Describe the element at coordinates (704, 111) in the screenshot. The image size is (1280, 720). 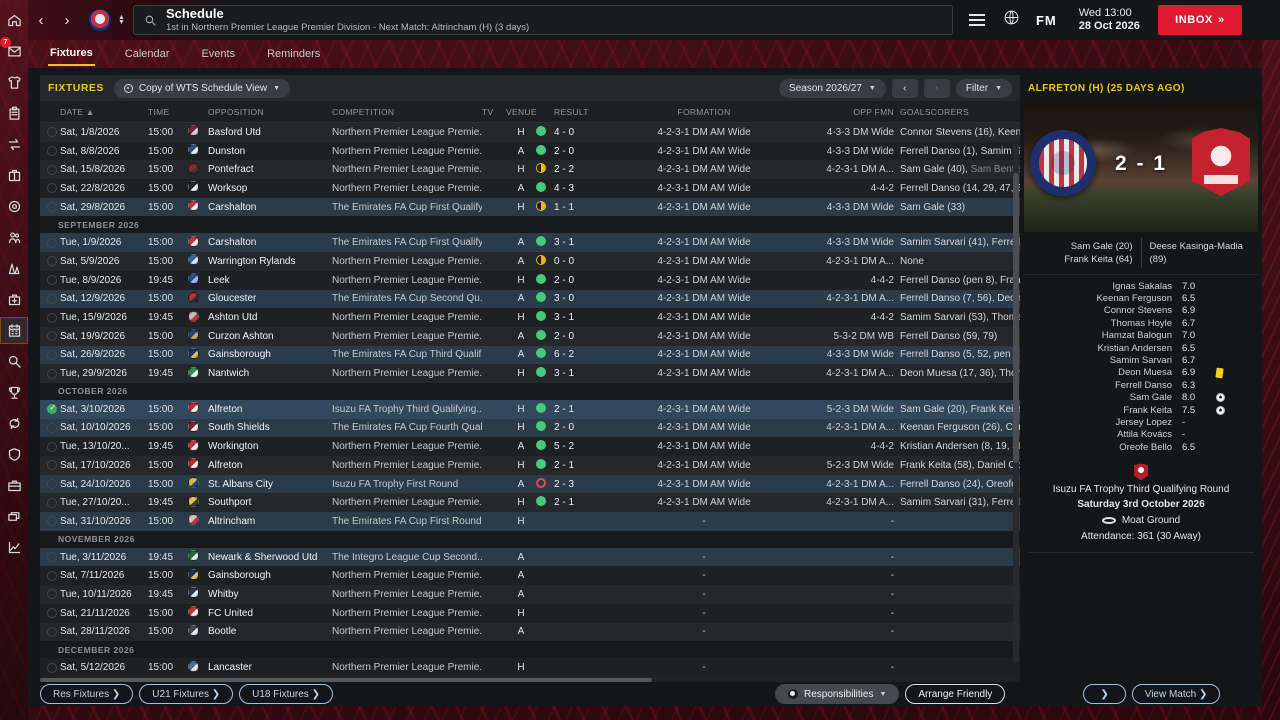
I see `column-formation: FORMATION` at that location.